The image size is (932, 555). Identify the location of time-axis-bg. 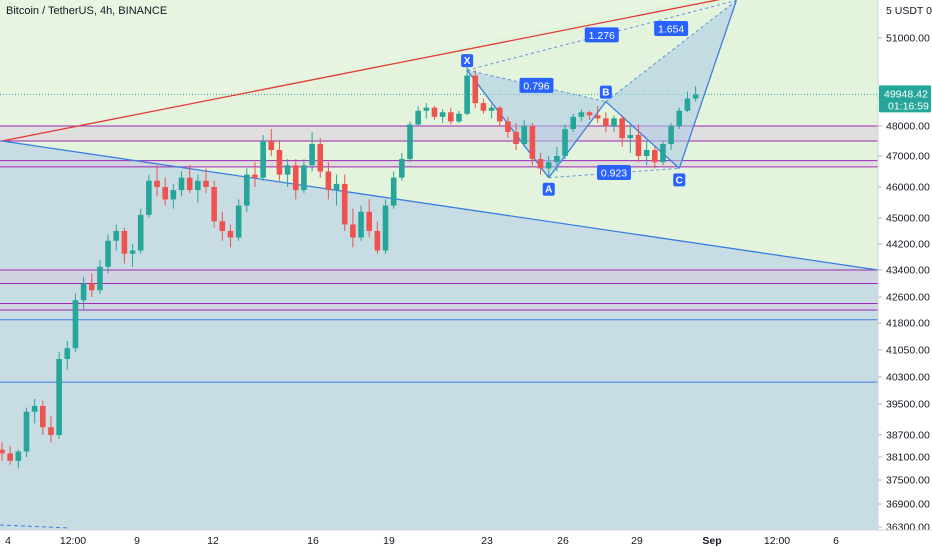
(466, 540).